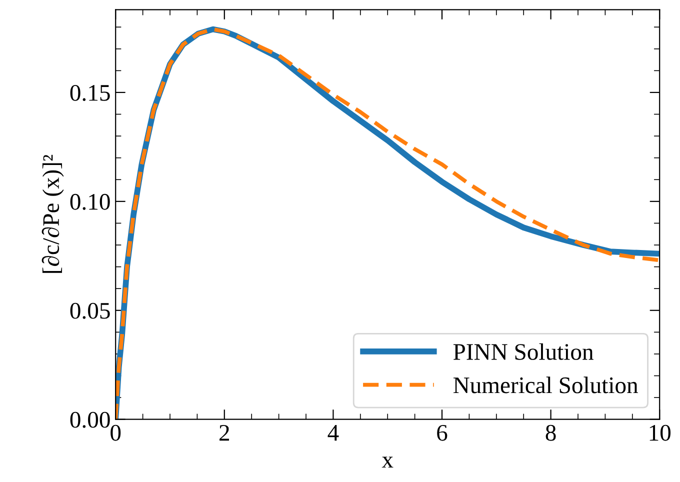 Image resolution: width=680 pixels, height=482 pixels. What do you see at coordinates (224, 432) in the screenshot?
I see `x-tick-label: 2` at bounding box center [224, 432].